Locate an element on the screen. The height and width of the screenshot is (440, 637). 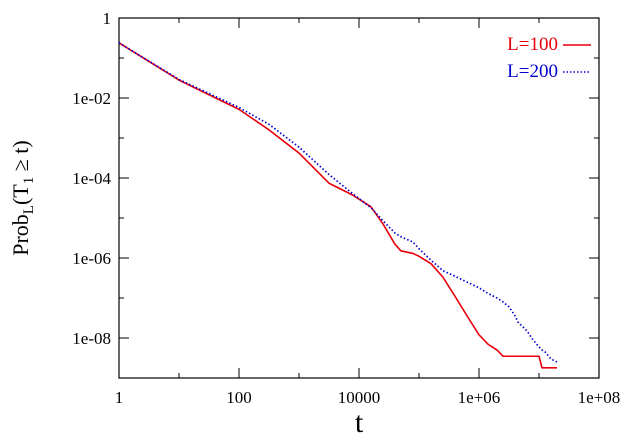
x-tick-label: 1 is located at coordinates (119, 397).